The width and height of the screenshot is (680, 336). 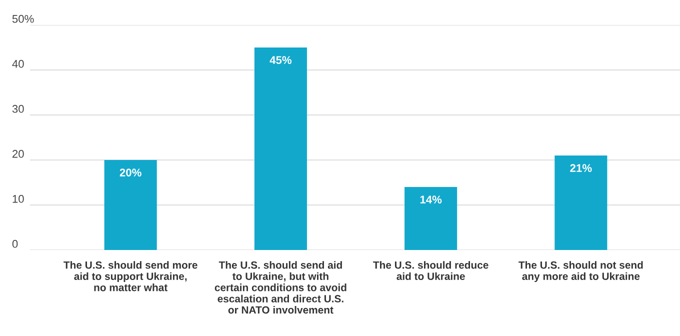 What do you see at coordinates (131, 172) in the screenshot?
I see `data-label: 20%` at bounding box center [131, 172].